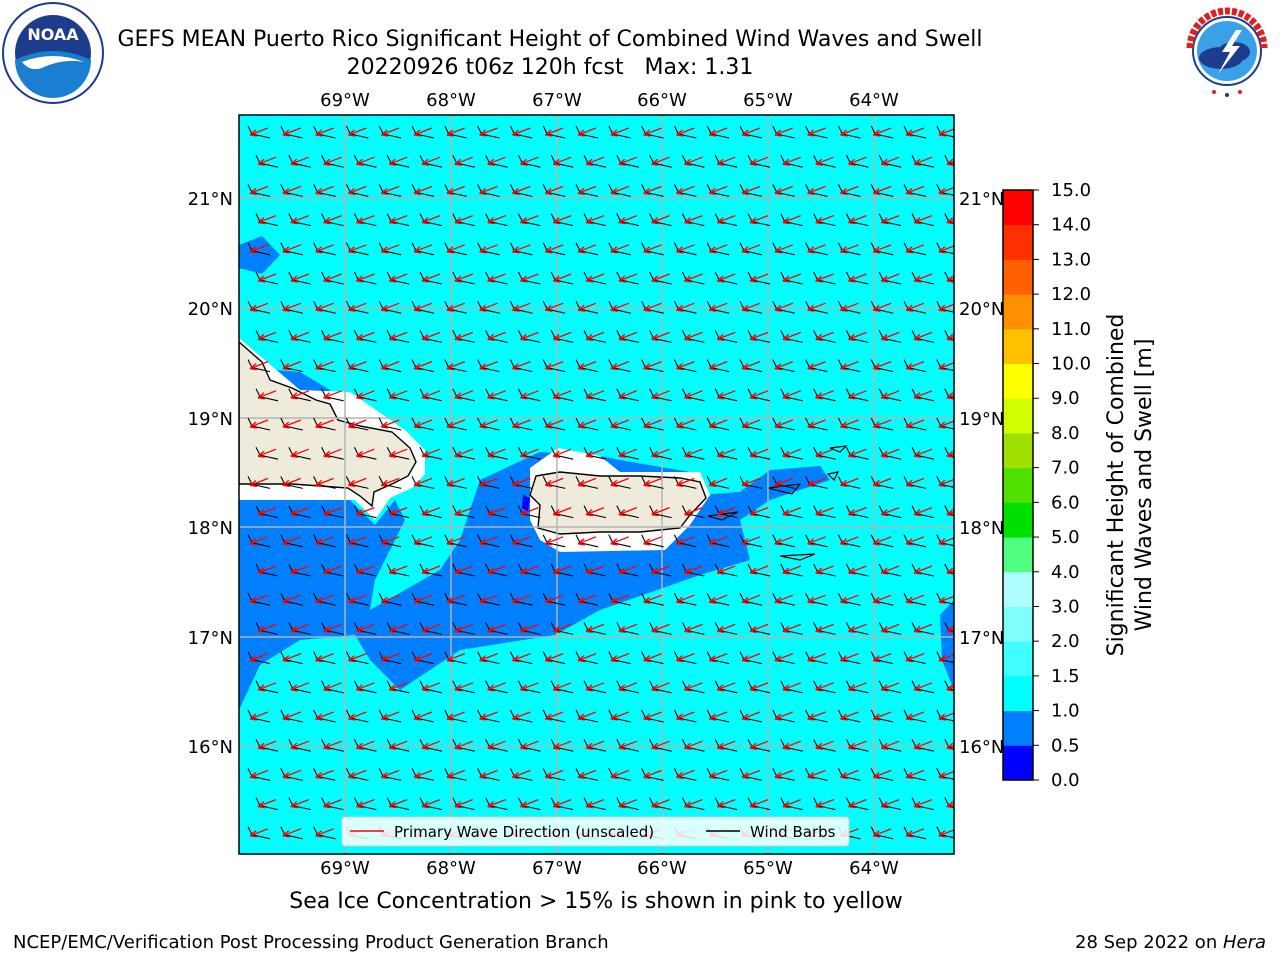 The width and height of the screenshot is (1280, 960). I want to click on lon-label-bottom: 64°W, so click(874, 868).